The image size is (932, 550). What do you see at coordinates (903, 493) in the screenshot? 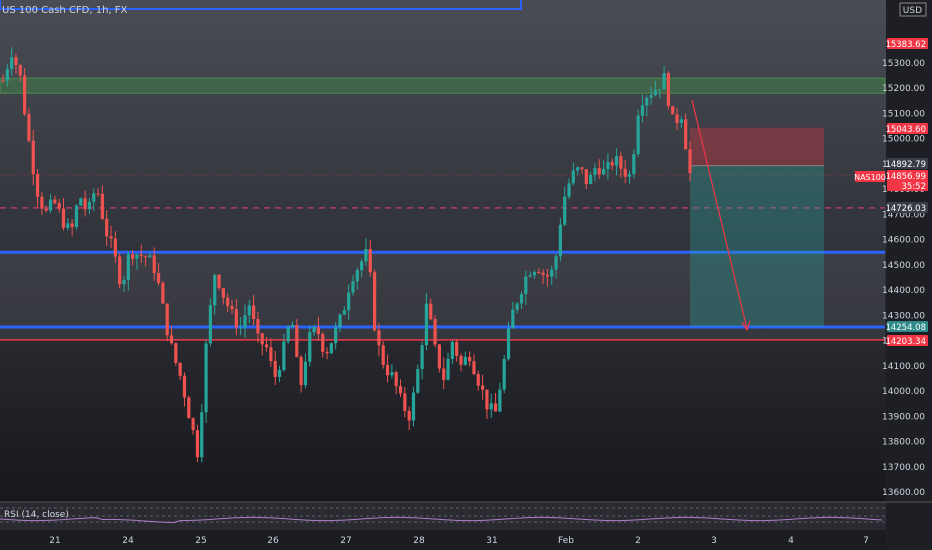
I see `y-tick-label: 13600.00` at bounding box center [903, 493].